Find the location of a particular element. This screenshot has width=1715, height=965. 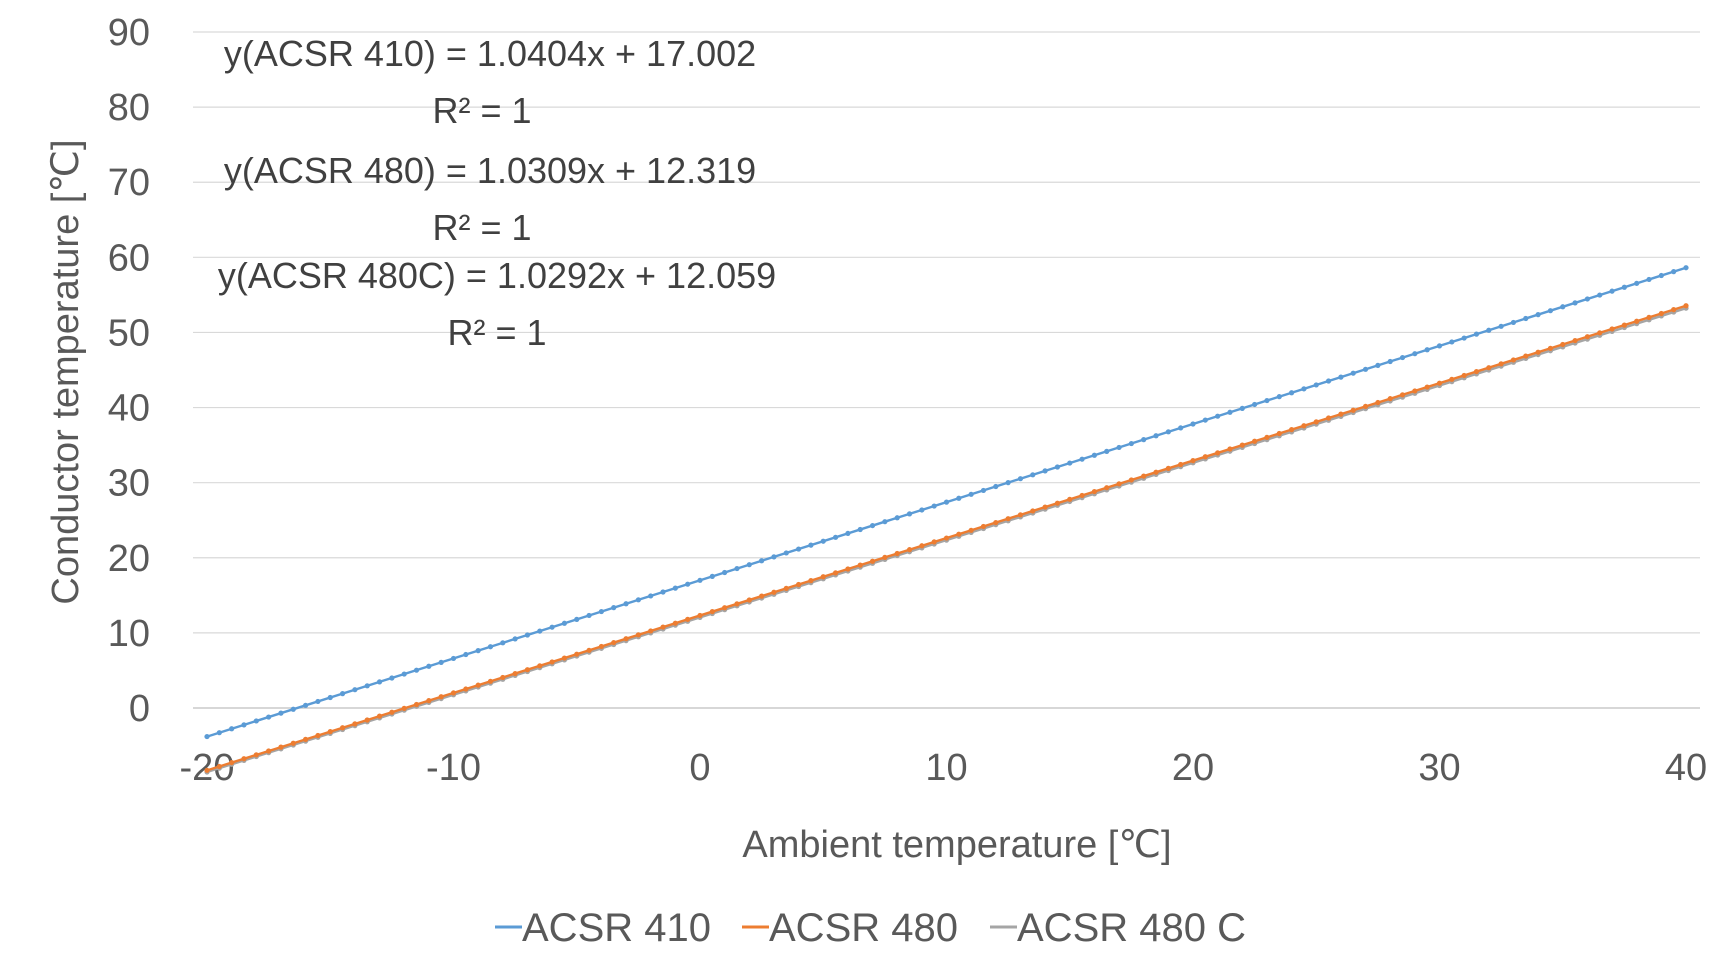

equation-acsr-480: y(ACSR 480) = 1.0309x + 12.319 is located at coordinates (490, 170).